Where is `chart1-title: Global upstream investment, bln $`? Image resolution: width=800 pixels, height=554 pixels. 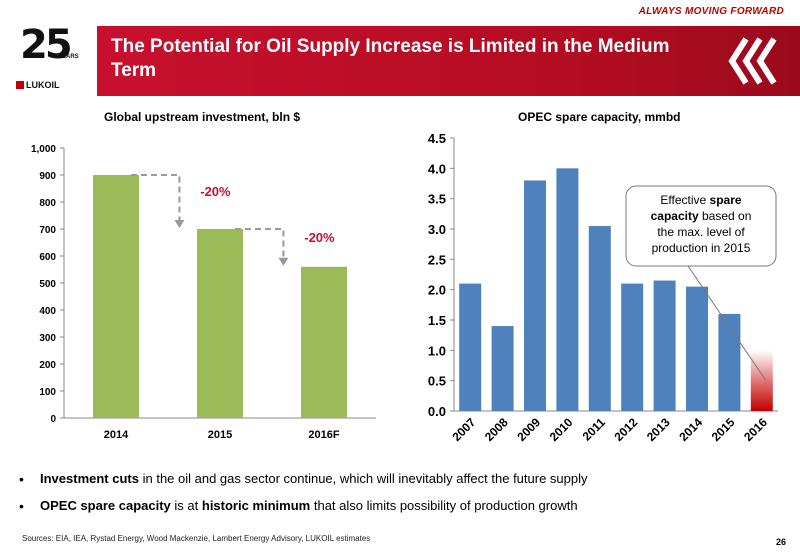 chart1-title: Global upstream investment, bln $ is located at coordinates (202, 117).